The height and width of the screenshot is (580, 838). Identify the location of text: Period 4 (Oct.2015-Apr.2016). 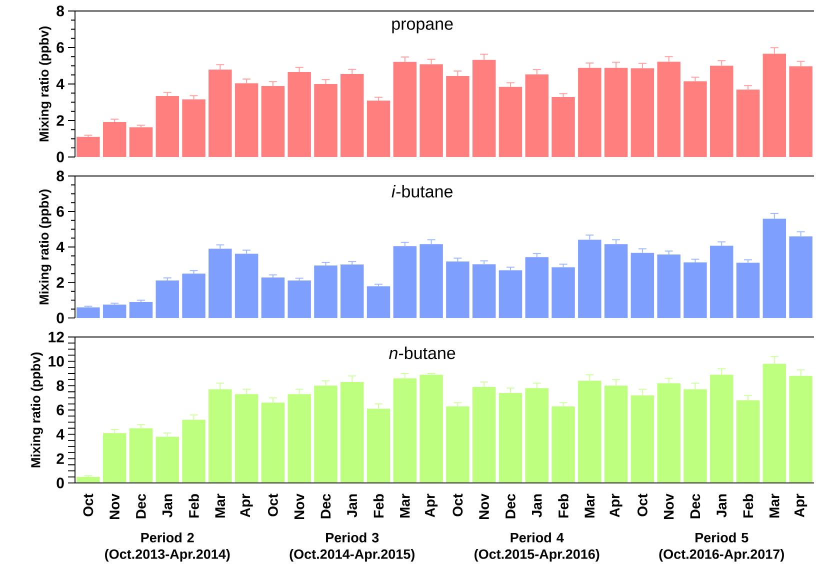
(537, 547).